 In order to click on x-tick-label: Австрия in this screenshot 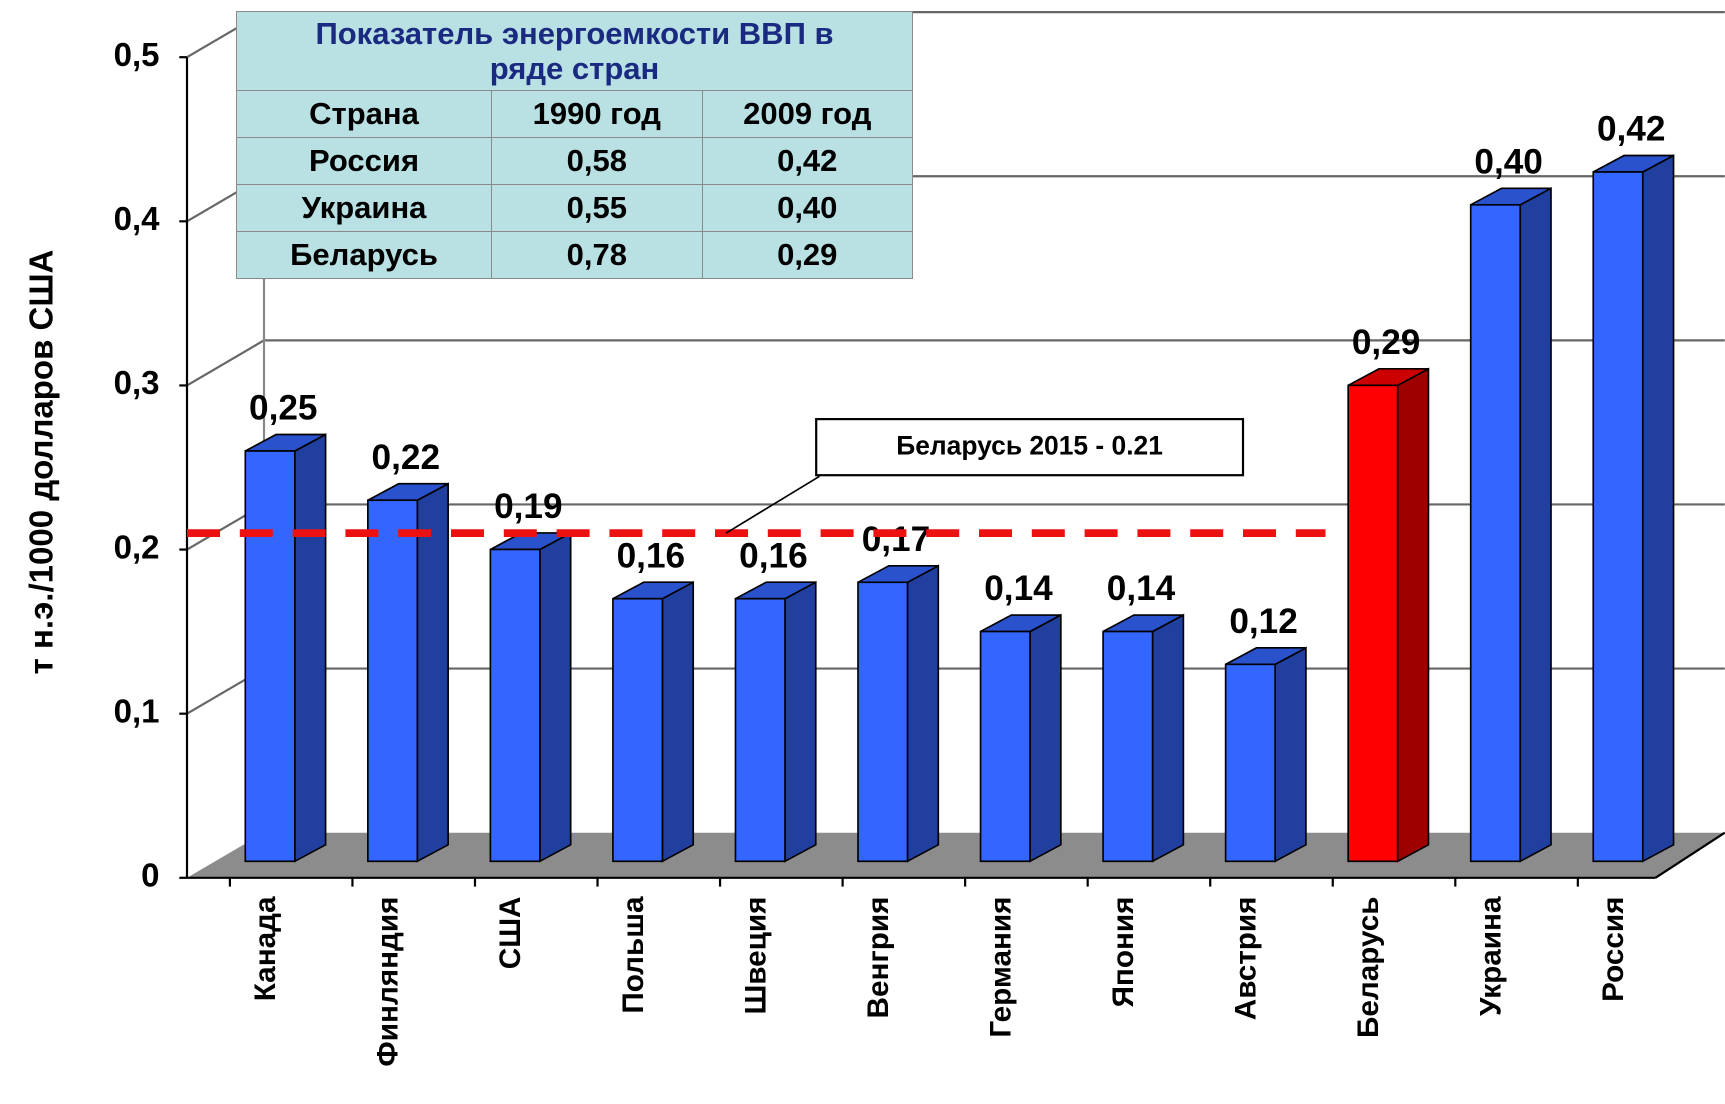, I will do `click(1245, 959)`.